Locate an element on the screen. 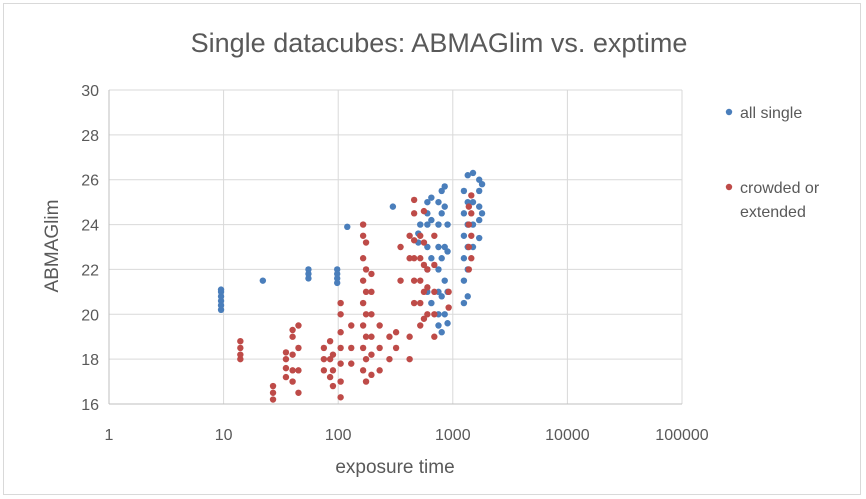 This screenshot has width=866, height=499. y-tick-label: 16 is located at coordinates (90, 405).